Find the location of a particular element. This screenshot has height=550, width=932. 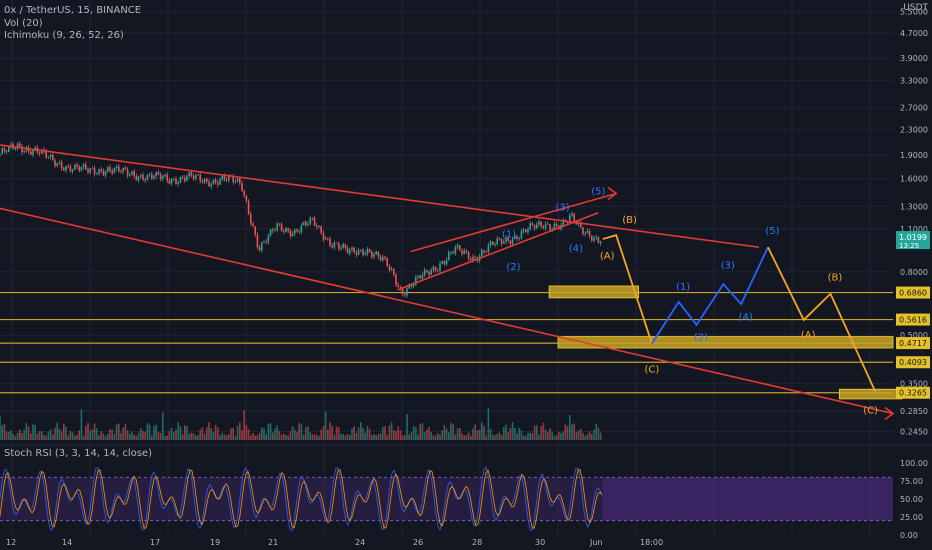

price-tick-label: 0.2450 is located at coordinates (914, 431).